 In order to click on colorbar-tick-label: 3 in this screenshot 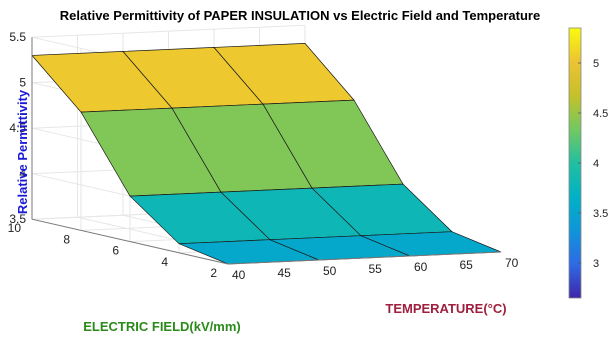, I will do `click(596, 264)`.